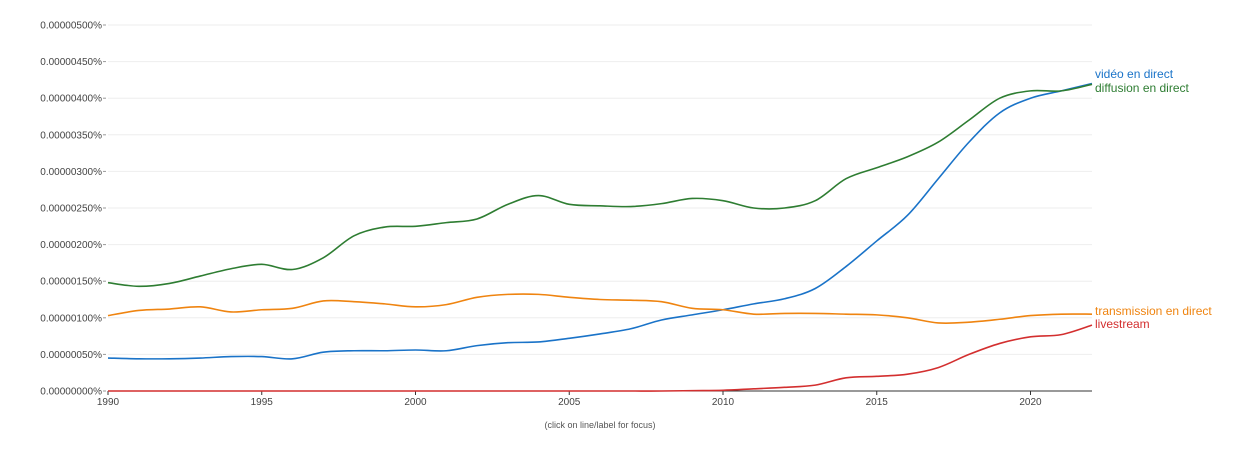 This screenshot has height=452, width=1233. What do you see at coordinates (600, 309) in the screenshot?
I see `series-line-transmission-en-direct` at bounding box center [600, 309].